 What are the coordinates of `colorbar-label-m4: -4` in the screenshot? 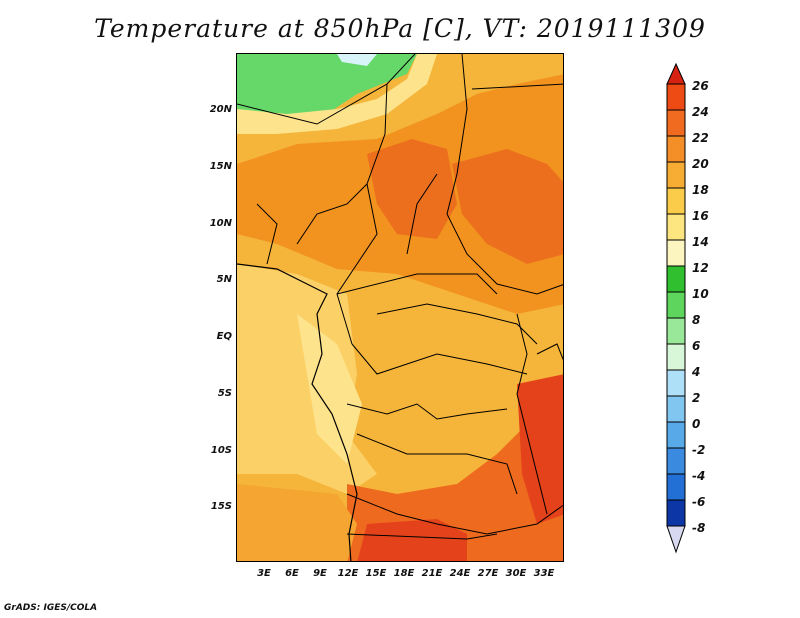 It's located at (699, 476).